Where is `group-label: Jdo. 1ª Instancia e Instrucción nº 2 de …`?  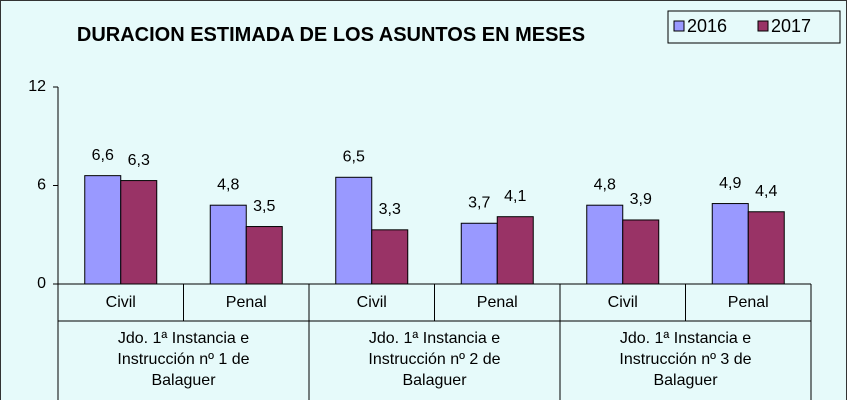 group-label: Jdo. 1ª Instancia e Instrucción nº 2 de … is located at coordinates (434, 359).